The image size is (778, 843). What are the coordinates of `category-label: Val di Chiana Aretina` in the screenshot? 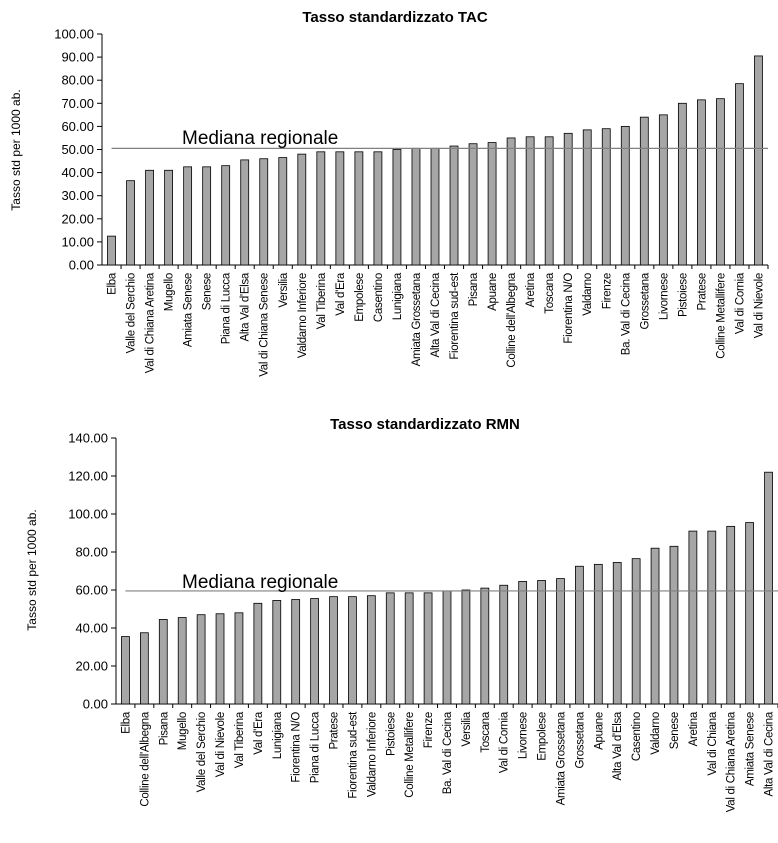 It's located at (151, 322).